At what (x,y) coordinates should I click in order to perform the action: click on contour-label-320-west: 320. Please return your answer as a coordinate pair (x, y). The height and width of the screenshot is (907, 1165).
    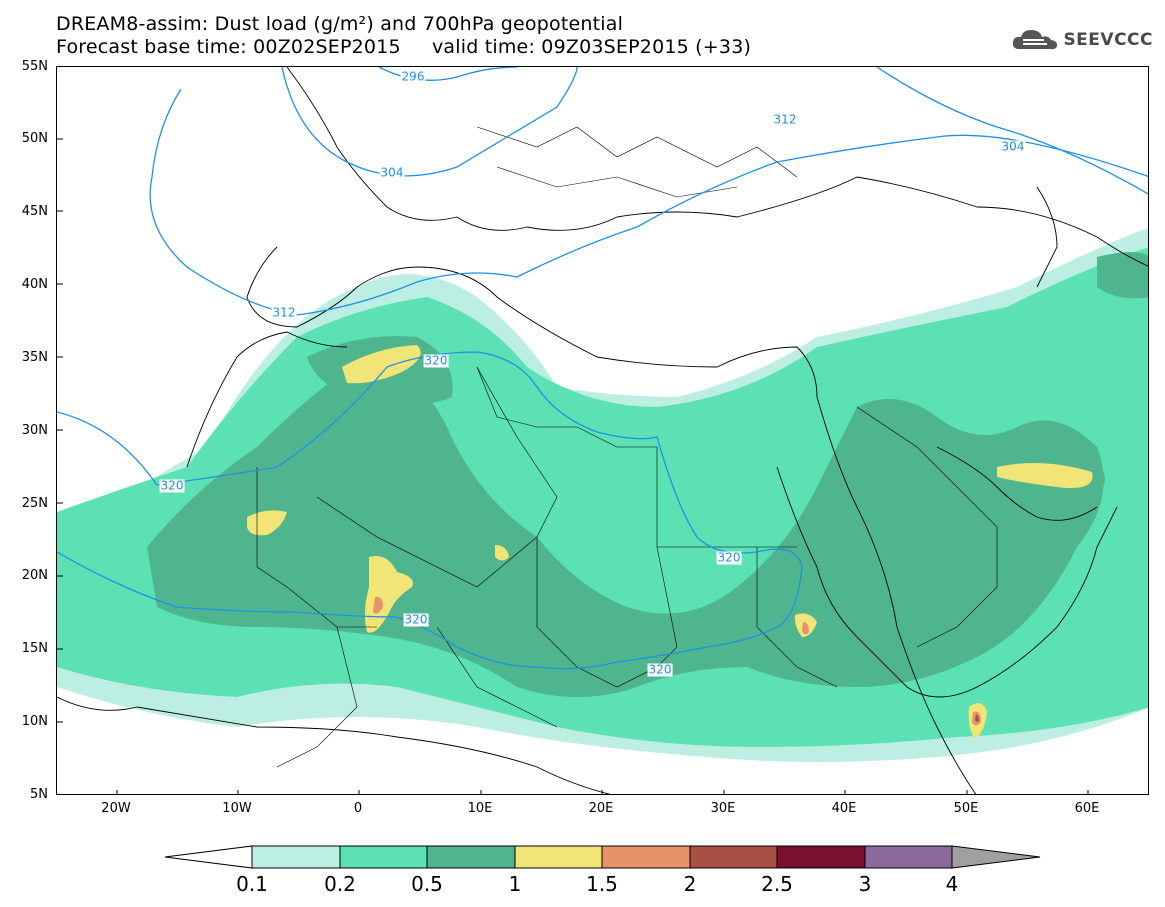
    Looking at the image, I should click on (172, 485).